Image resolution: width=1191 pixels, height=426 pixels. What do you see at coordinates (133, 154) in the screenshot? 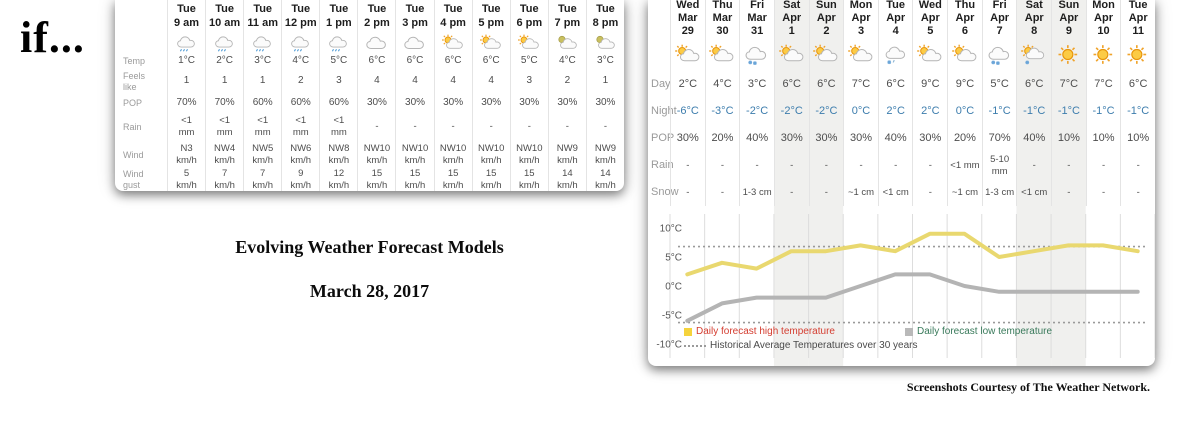
I see `row-label: Wind` at bounding box center [133, 154].